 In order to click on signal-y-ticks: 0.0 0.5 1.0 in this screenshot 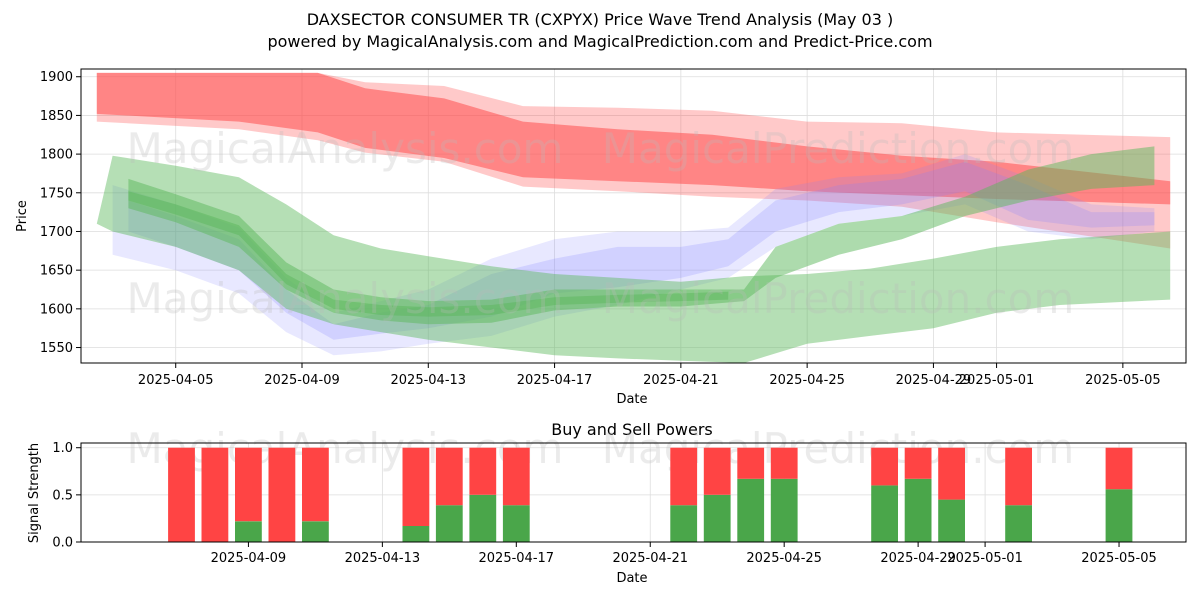, I will do `click(66, 496)`.